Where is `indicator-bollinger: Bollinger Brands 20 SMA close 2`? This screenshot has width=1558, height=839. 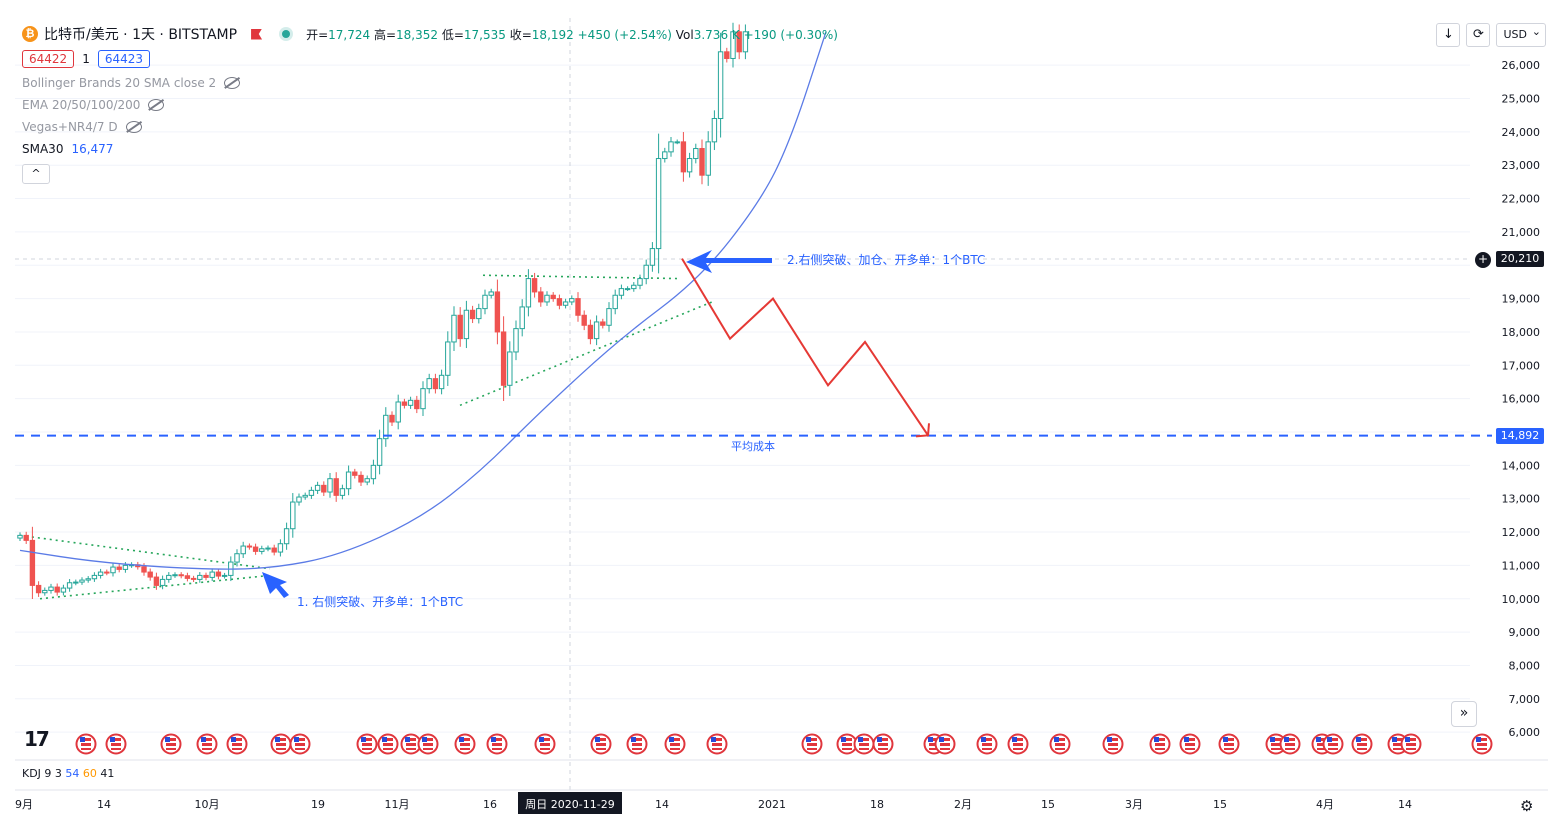
indicator-bollinger: Bollinger Brands 20 SMA close 2 is located at coordinates (430, 83).